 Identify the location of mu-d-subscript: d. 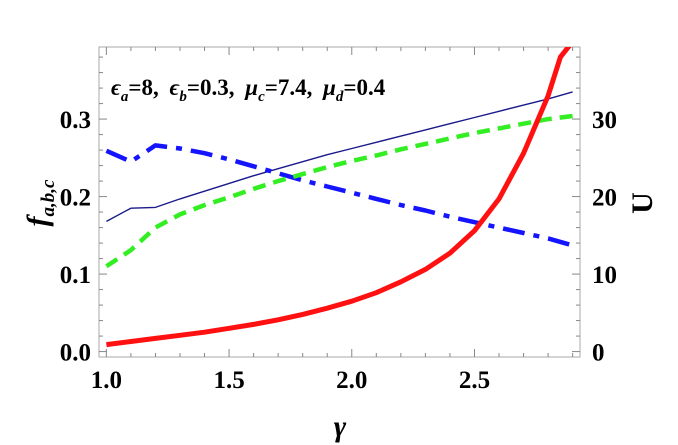
(340, 97).